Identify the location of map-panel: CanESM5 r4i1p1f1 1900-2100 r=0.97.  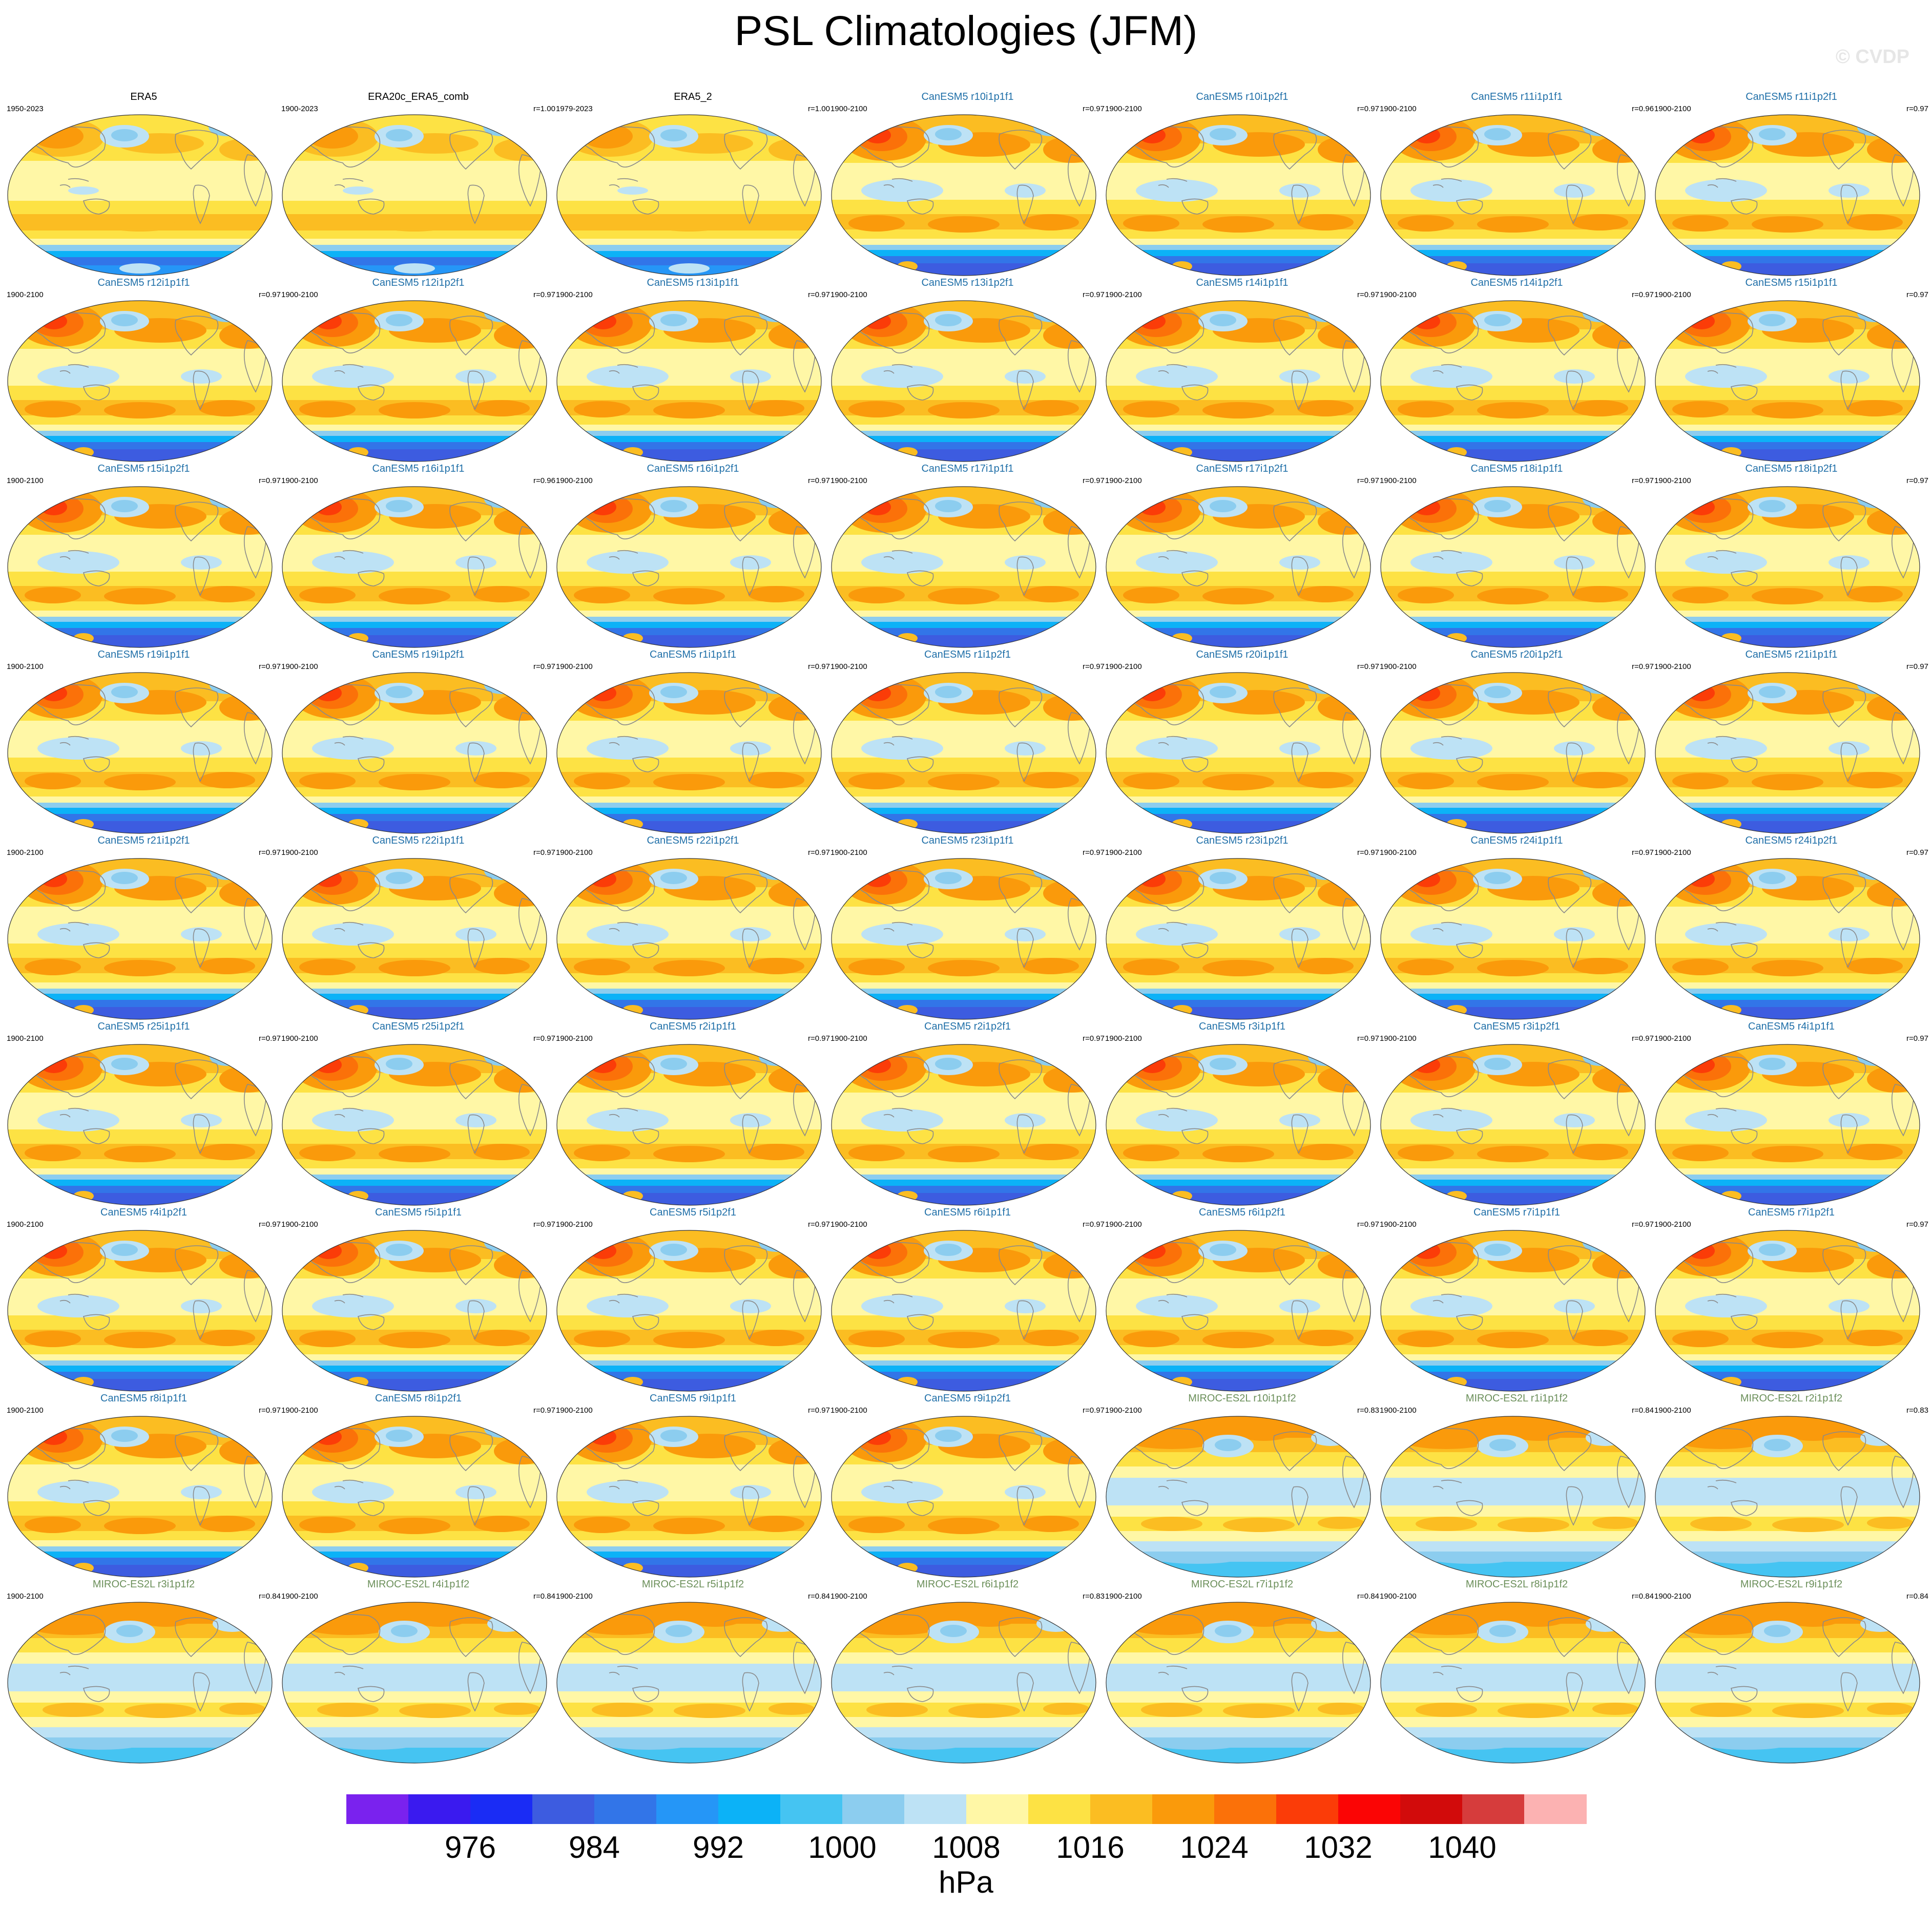
(1791, 1113).